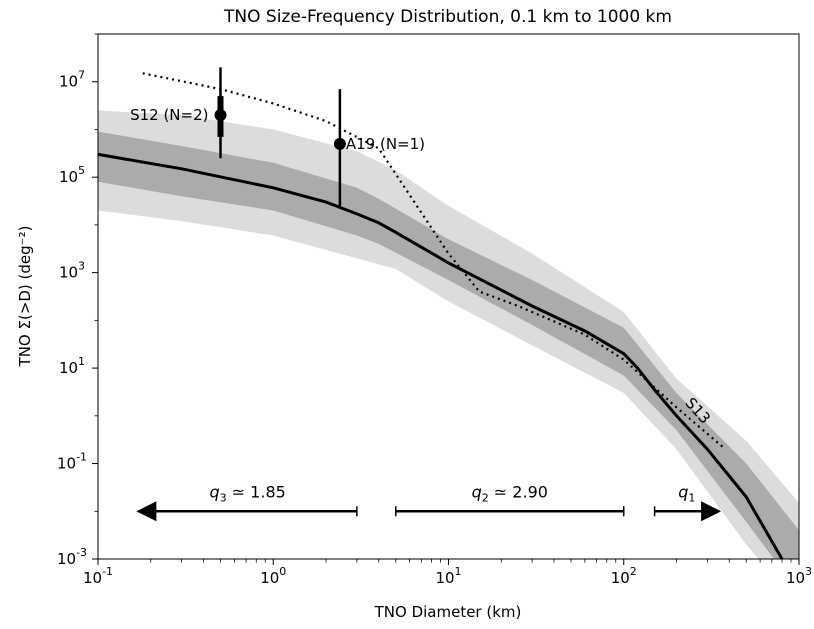  I want to click on observation-point: S12 (N=2), so click(178, 113).